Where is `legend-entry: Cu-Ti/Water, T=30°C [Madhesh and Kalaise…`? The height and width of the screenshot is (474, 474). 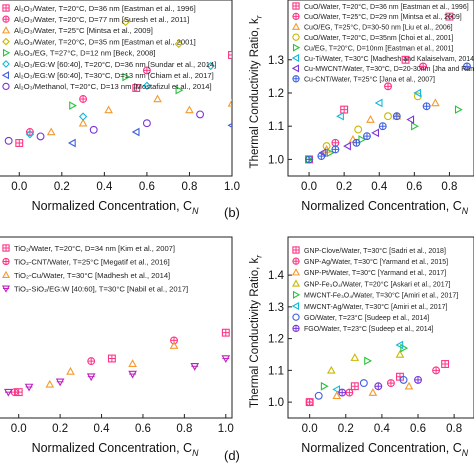 legend-entry: Cu-Ti/Water, T=30°C [Madhesh and Kalaise… is located at coordinates (389, 59).